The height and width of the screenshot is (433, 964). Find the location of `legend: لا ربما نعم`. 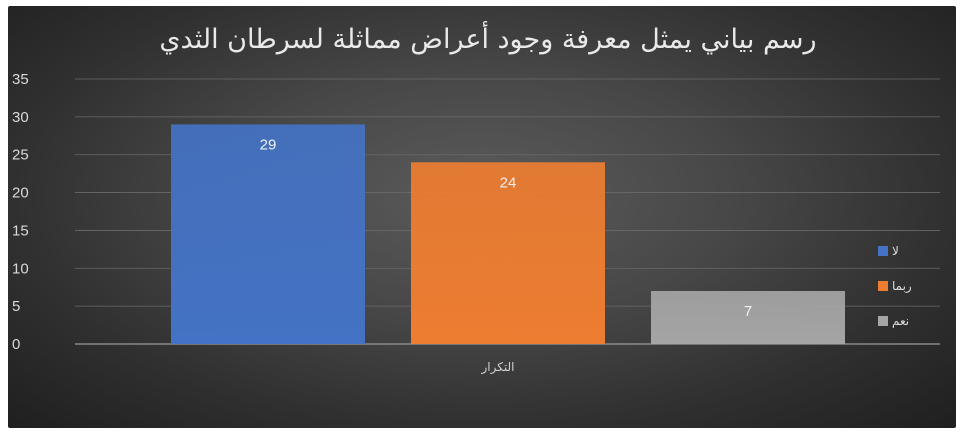

legend: لا ربما نعم is located at coordinates (913, 285).